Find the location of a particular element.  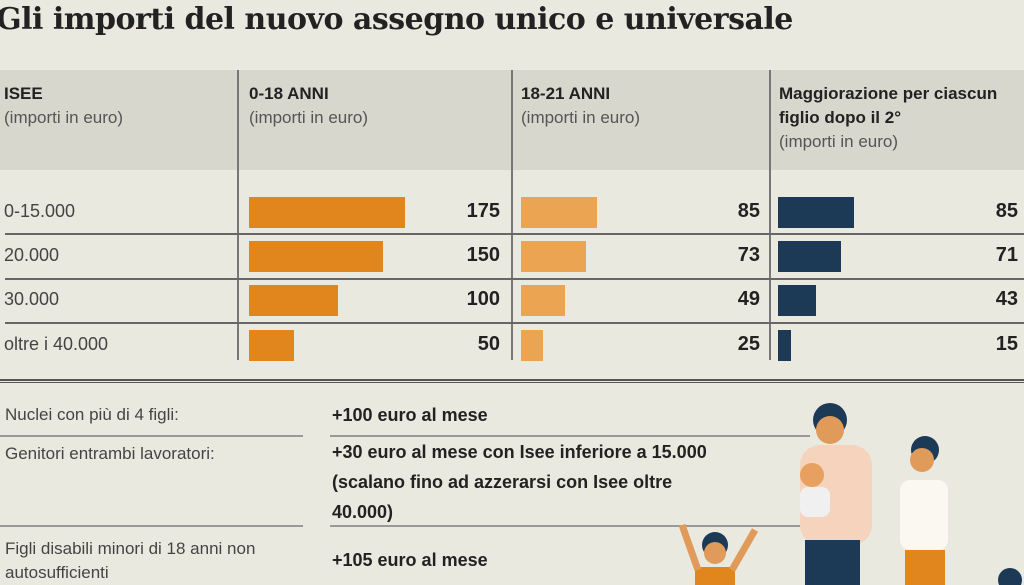

section-divider is located at coordinates (512, 381).